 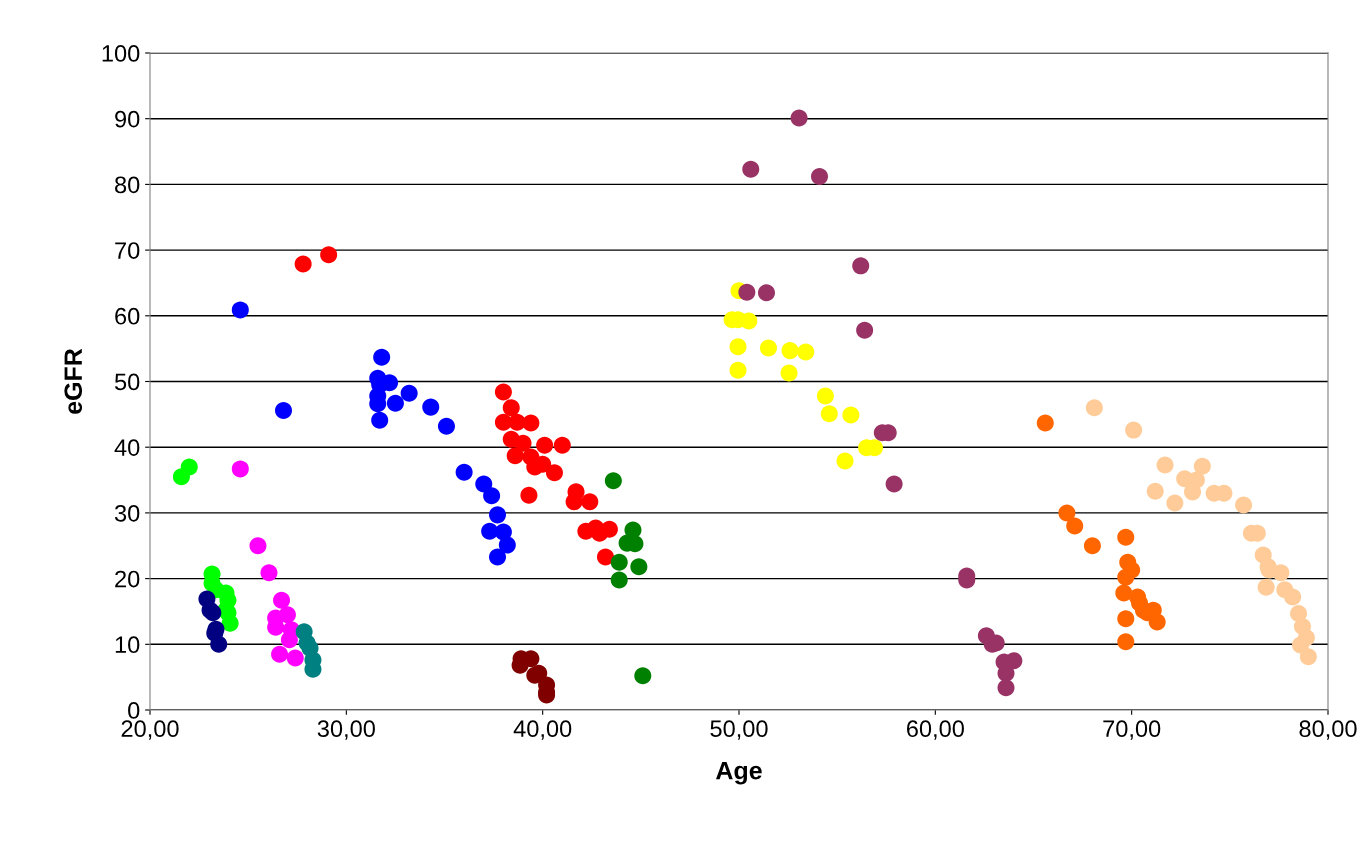 What do you see at coordinates (121, 53) in the screenshot?
I see `y-tick-label: 100` at bounding box center [121, 53].